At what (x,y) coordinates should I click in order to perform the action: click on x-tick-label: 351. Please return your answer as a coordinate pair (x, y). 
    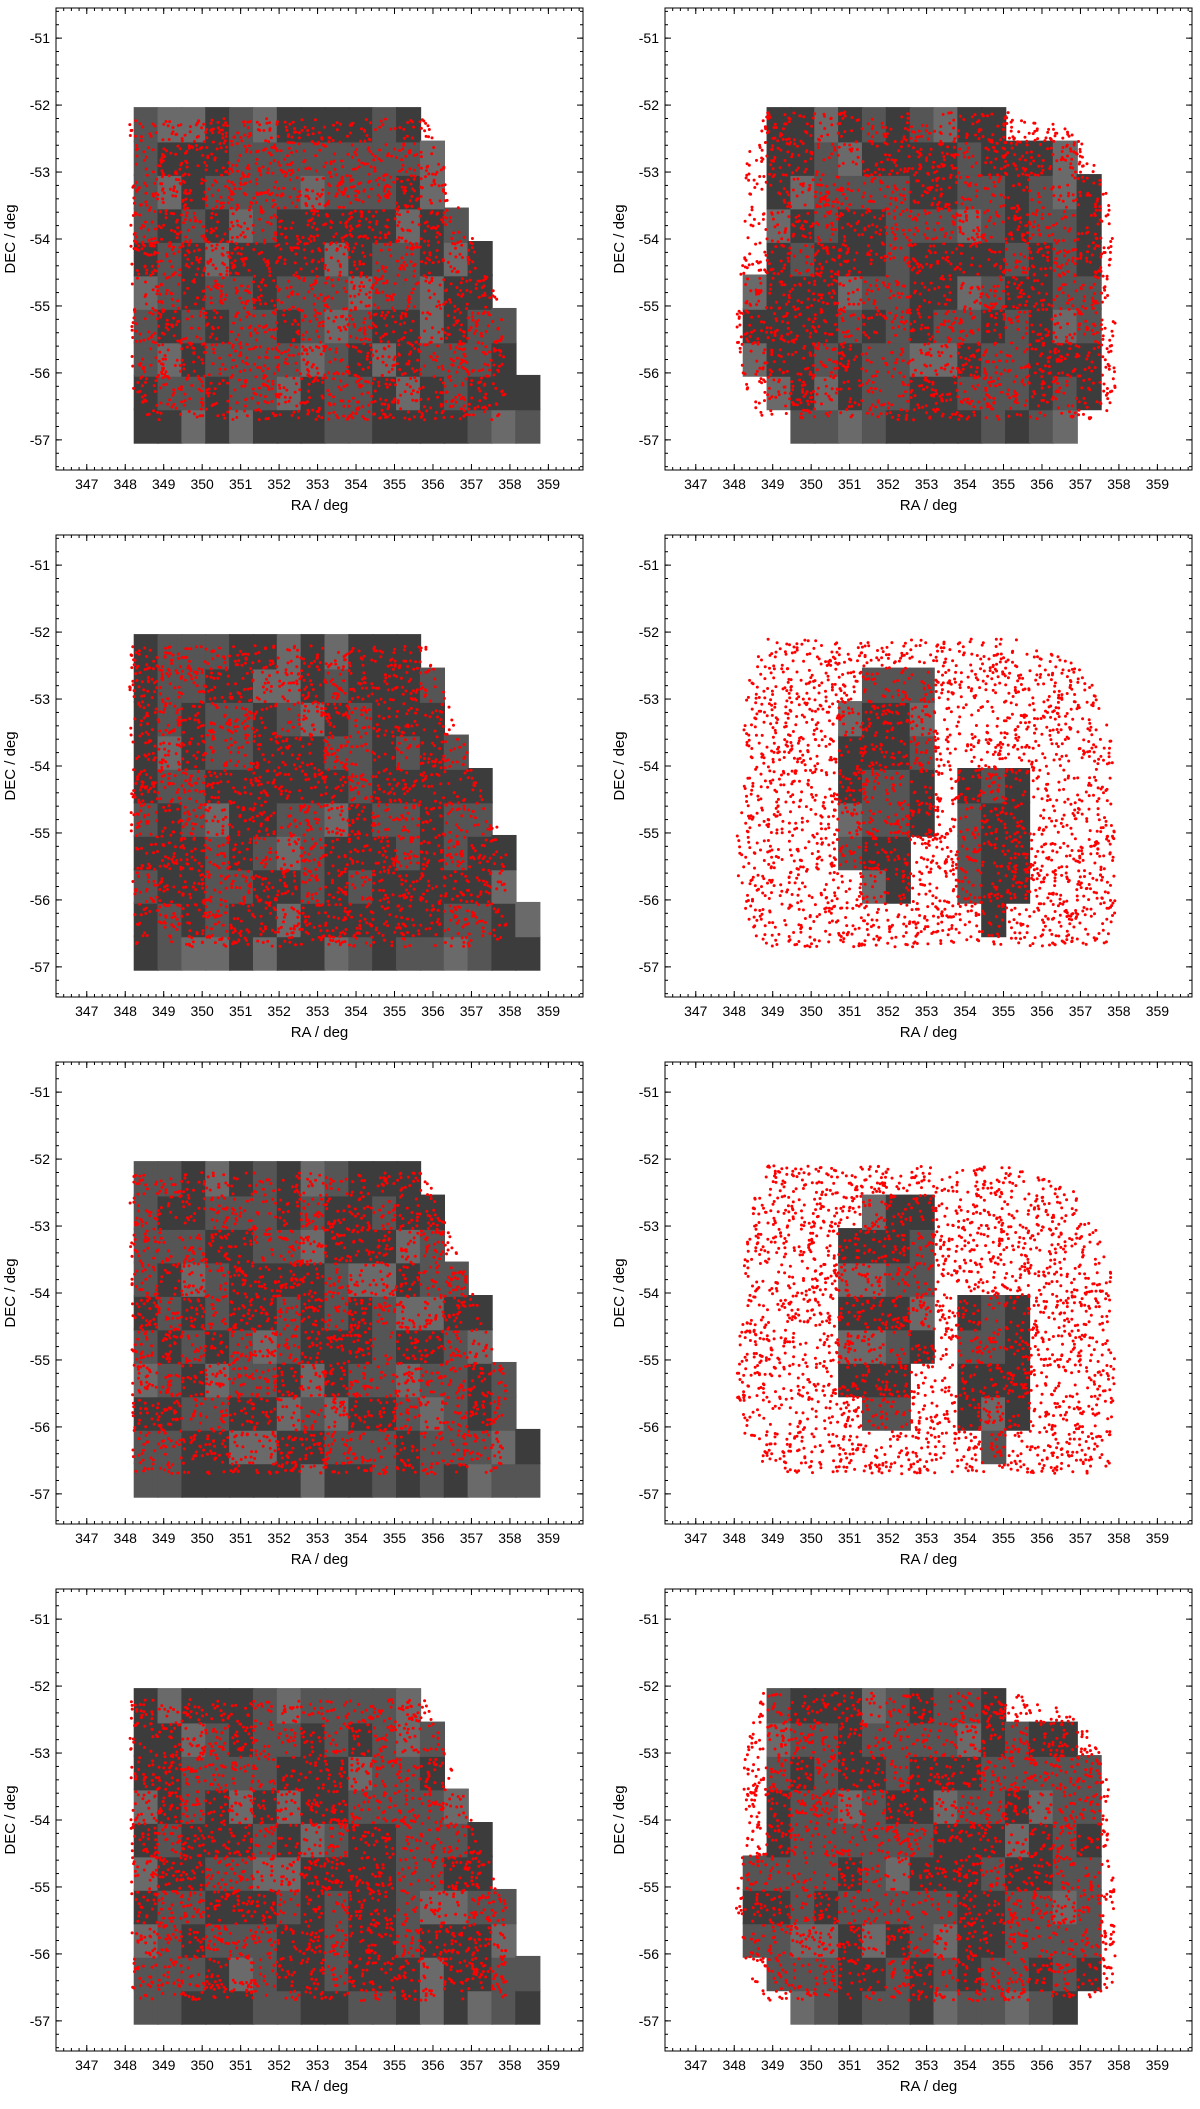
    Looking at the image, I should click on (241, 484).